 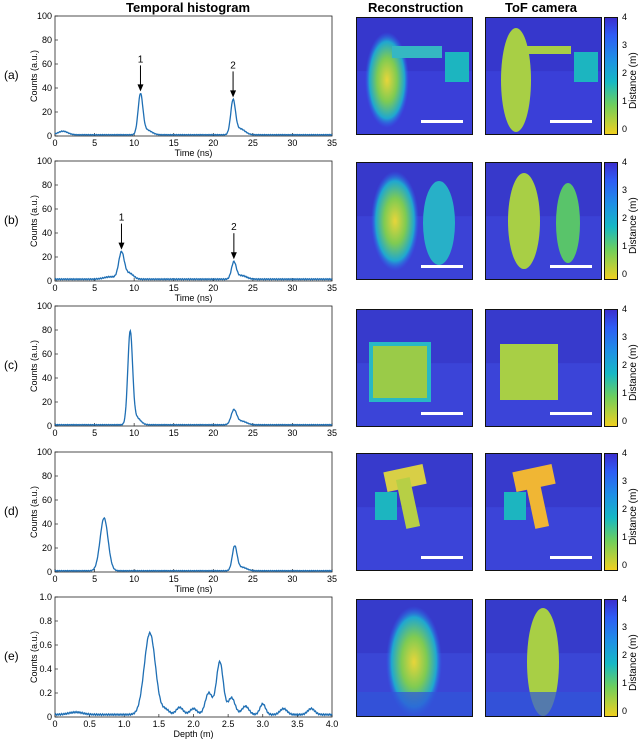 I want to click on y-axis-label: Counts (a.u.), so click(x=34, y=221).